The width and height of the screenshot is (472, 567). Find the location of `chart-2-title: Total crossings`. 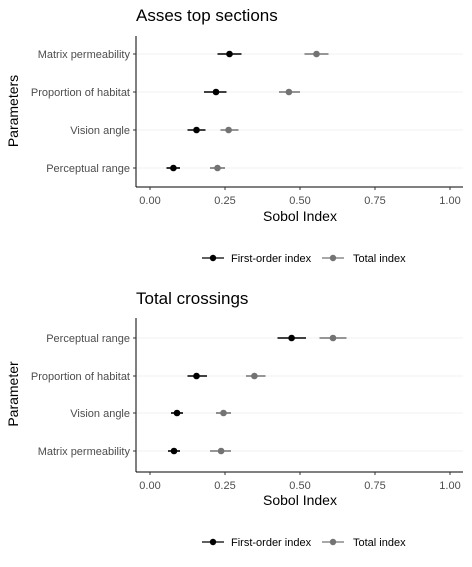

chart-2-title: Total crossings is located at coordinates (192, 298).